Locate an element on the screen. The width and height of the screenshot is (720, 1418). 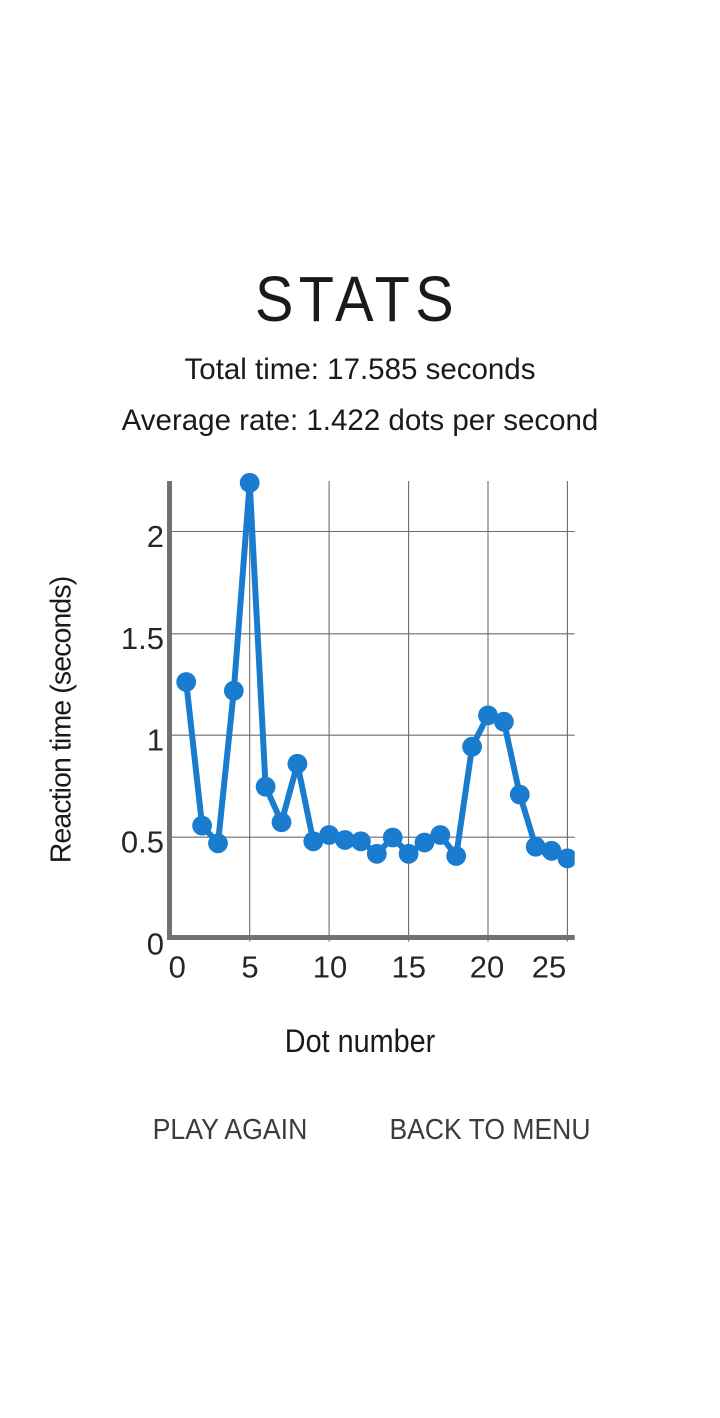
svg-text: 15 is located at coordinates (409, 967).